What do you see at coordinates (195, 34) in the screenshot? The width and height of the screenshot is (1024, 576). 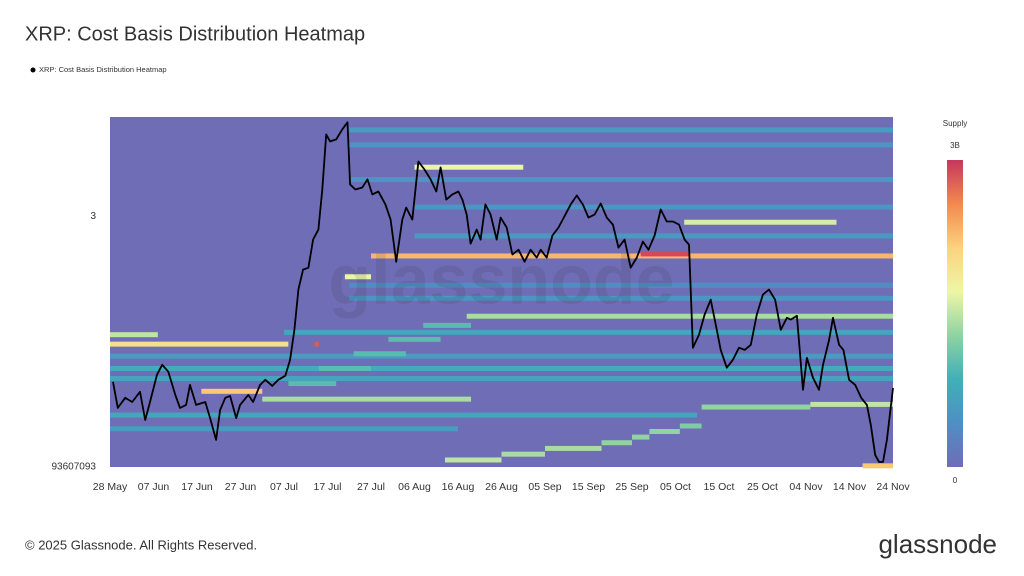 I see `chart-title: XRP: Cost Basis Distribution Heatmap` at bounding box center [195, 34].